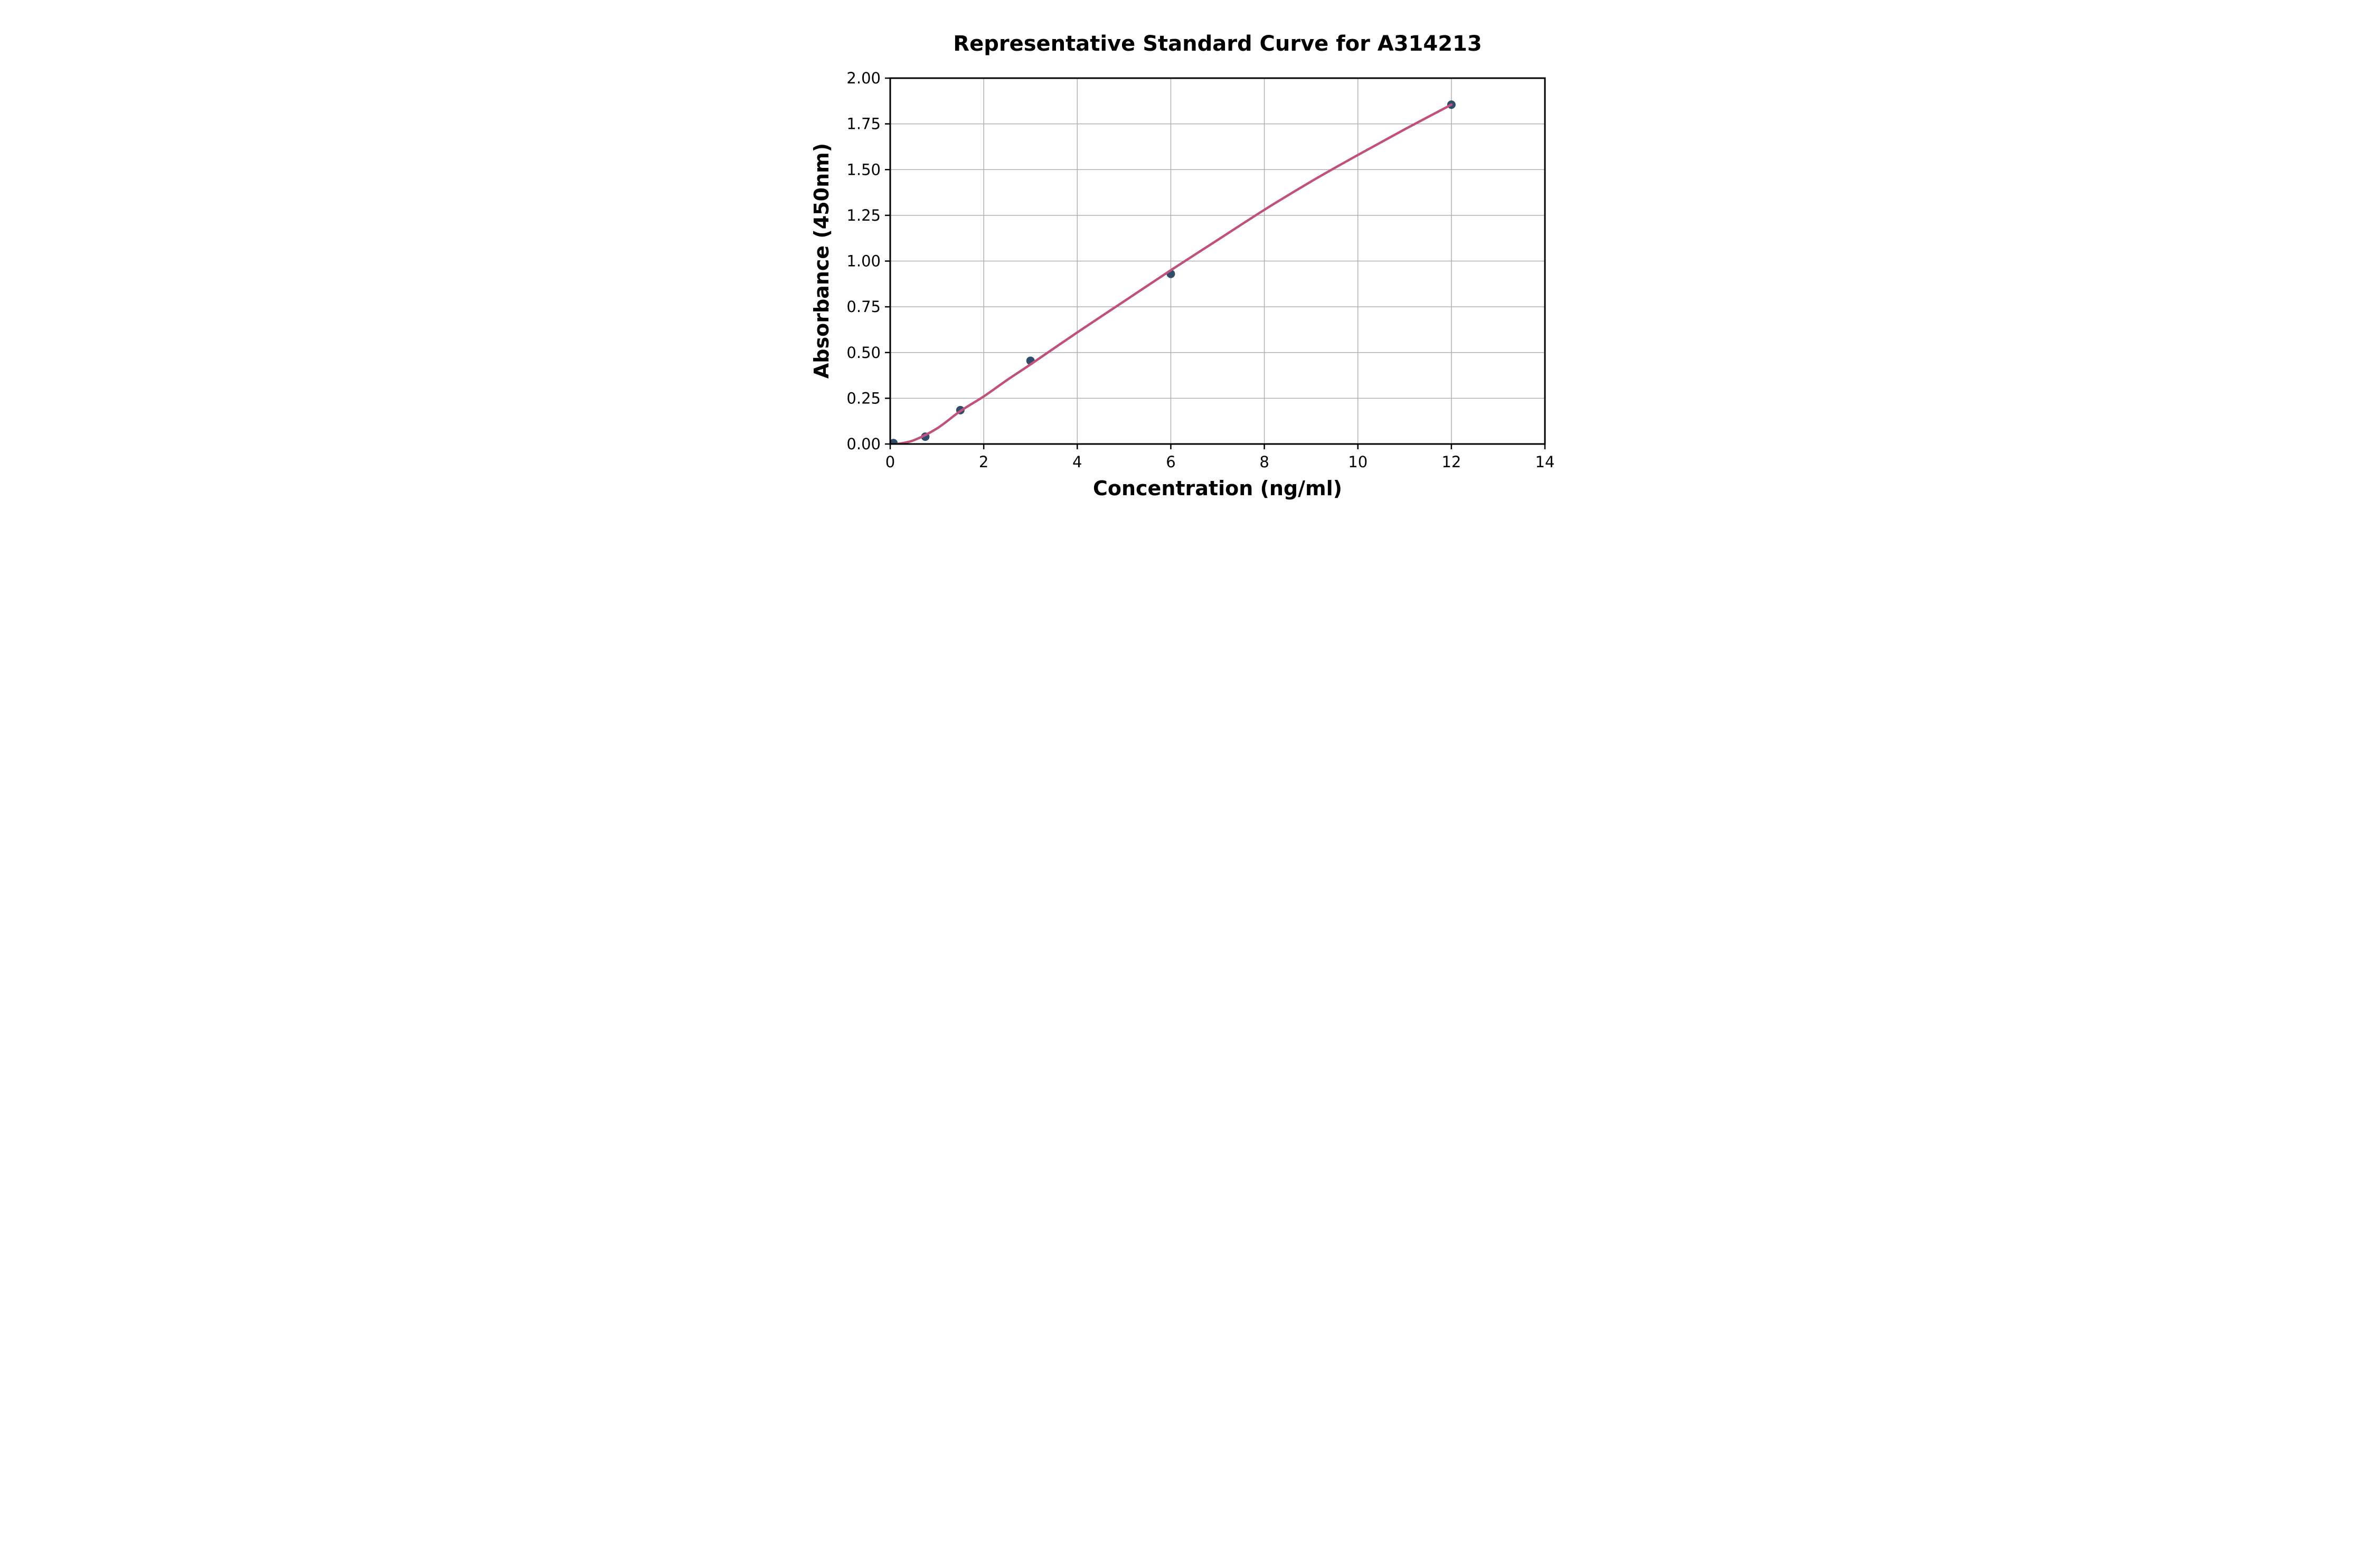  What do you see at coordinates (864, 307) in the screenshot?
I see `y-tick-label: 0.75` at bounding box center [864, 307].